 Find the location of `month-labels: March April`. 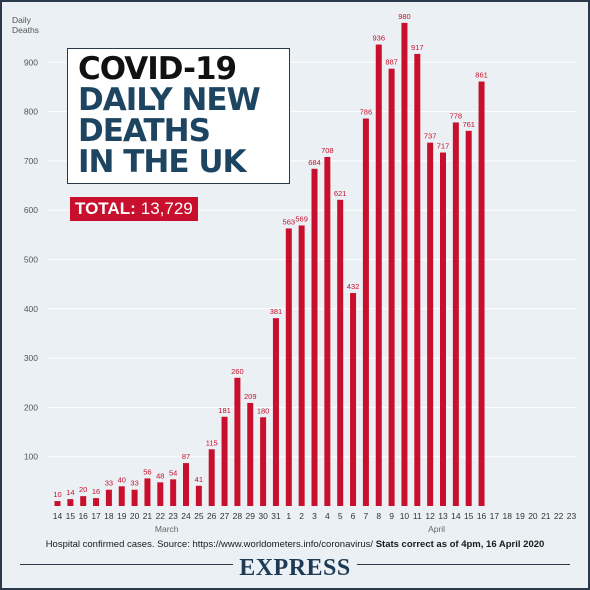

month-labels: March April is located at coordinates (300, 529).